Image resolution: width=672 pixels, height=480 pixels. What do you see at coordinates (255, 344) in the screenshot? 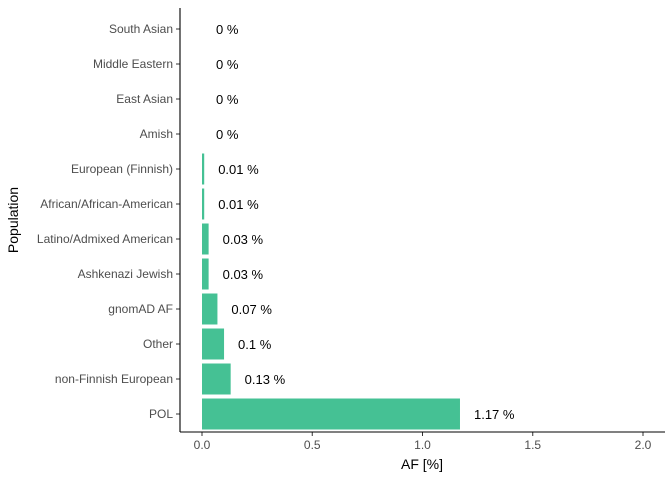
I see `data-label-9: 0.1 %` at bounding box center [255, 344].